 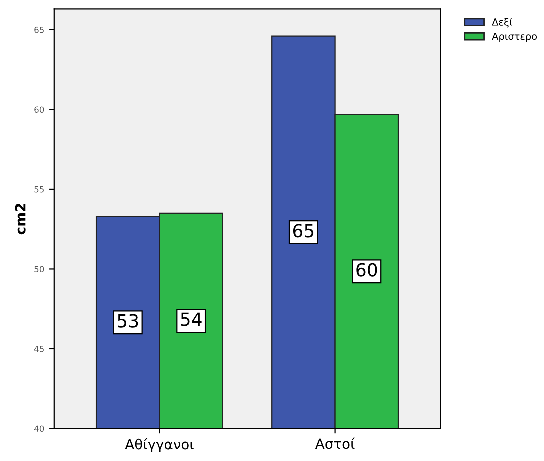 I want to click on y-tick-label: 40, so click(x=39, y=429).